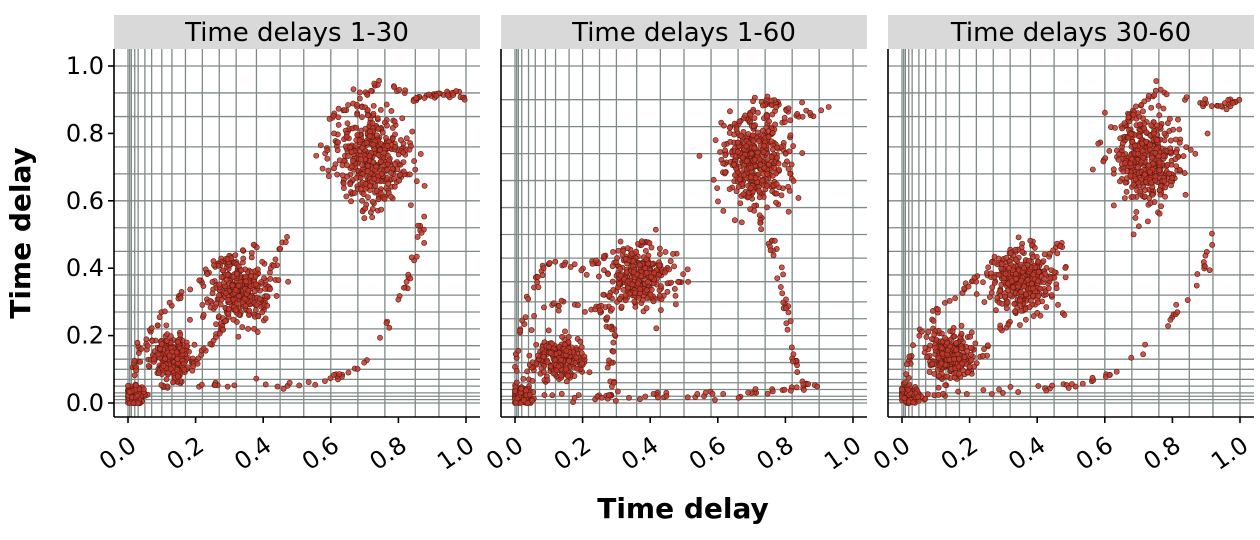 This screenshot has width=1260, height=540. Describe the element at coordinates (20, 233) in the screenshot. I see `y-axis-title: Time delay` at that location.